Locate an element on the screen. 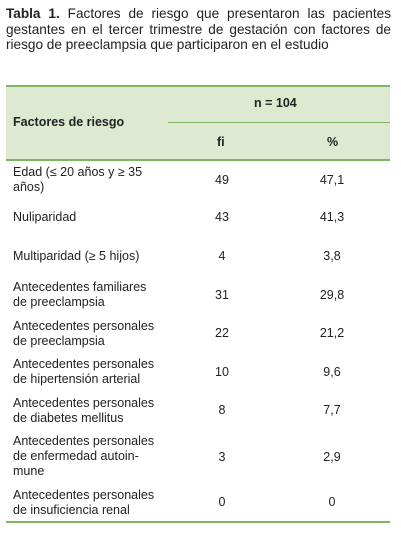 Image resolution: width=401 pixels, height=541 pixels. header-n: n = 104 is located at coordinates (275, 103).